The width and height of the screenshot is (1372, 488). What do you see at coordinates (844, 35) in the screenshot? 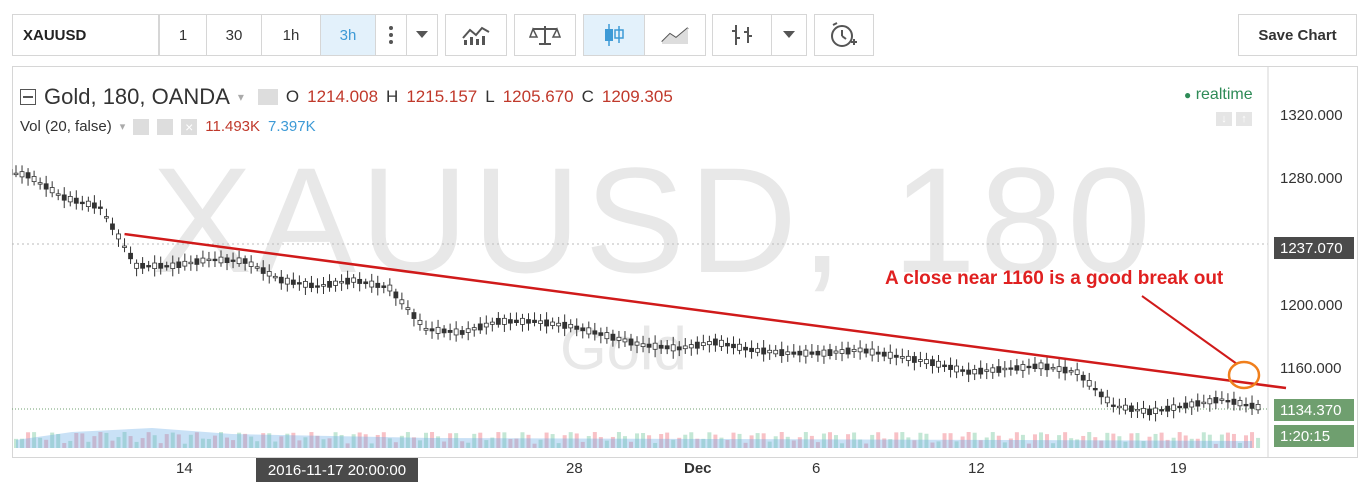
I see `alert-clock-icon` at bounding box center [844, 35].